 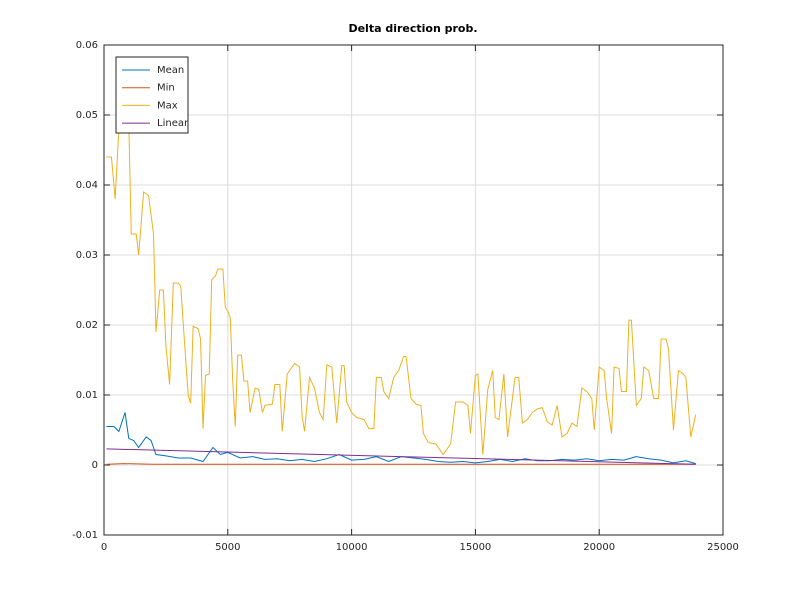 I want to click on y-tick-label: 0.06, so click(x=87, y=45).